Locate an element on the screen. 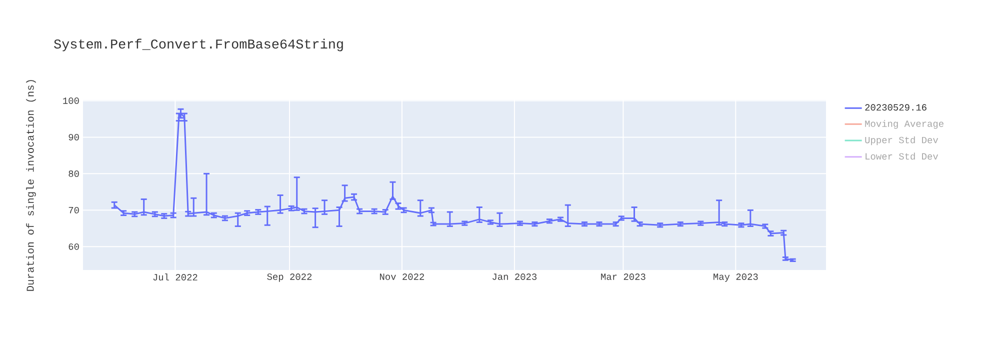 The width and height of the screenshot is (1000, 350). x-tick-label: Jul 2022 is located at coordinates (175, 277).